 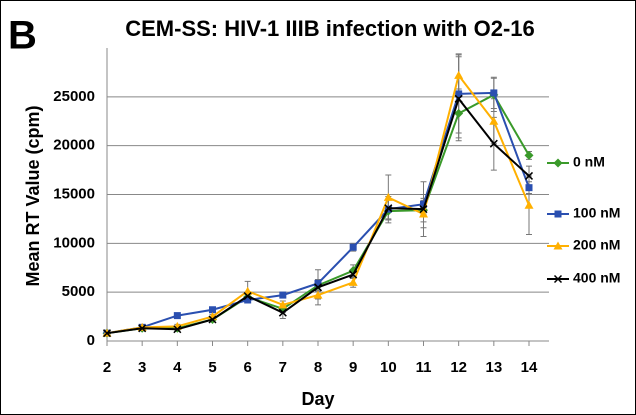 What do you see at coordinates (424, 367) in the screenshot?
I see `x-tick-label: 11` at bounding box center [424, 367].